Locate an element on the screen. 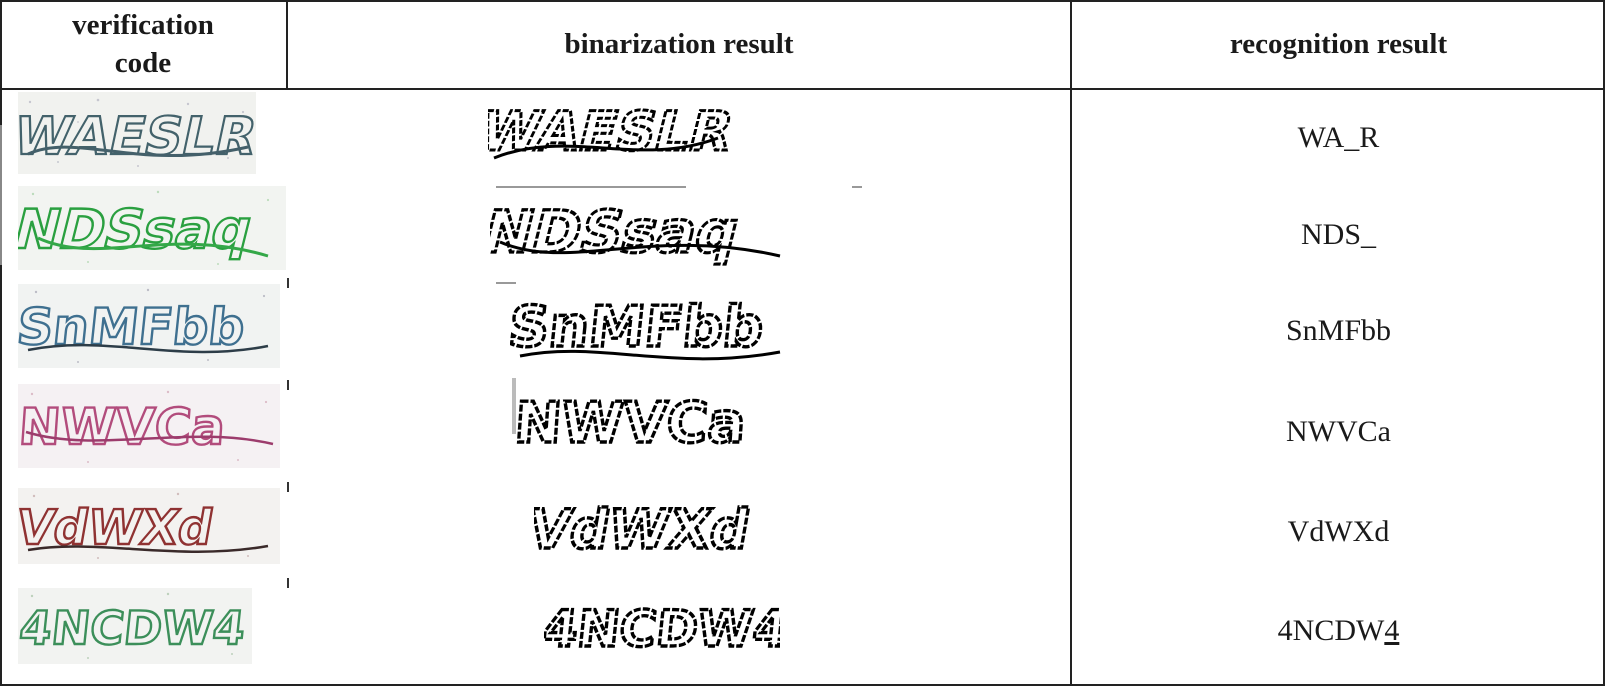  binarized-image: NDSsaq is located at coordinates (645, 232).